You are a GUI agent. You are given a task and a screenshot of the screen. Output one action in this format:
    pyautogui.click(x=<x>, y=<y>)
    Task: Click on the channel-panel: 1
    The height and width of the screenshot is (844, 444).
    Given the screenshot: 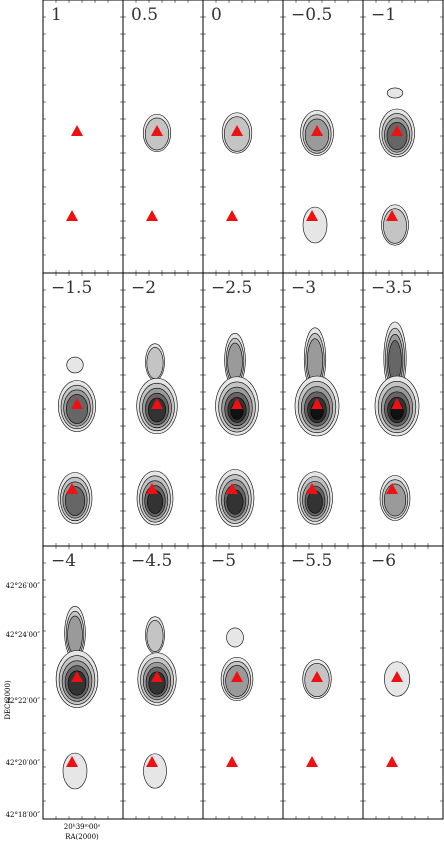 What is the action you would take?
    pyautogui.click(x=83, y=137)
    